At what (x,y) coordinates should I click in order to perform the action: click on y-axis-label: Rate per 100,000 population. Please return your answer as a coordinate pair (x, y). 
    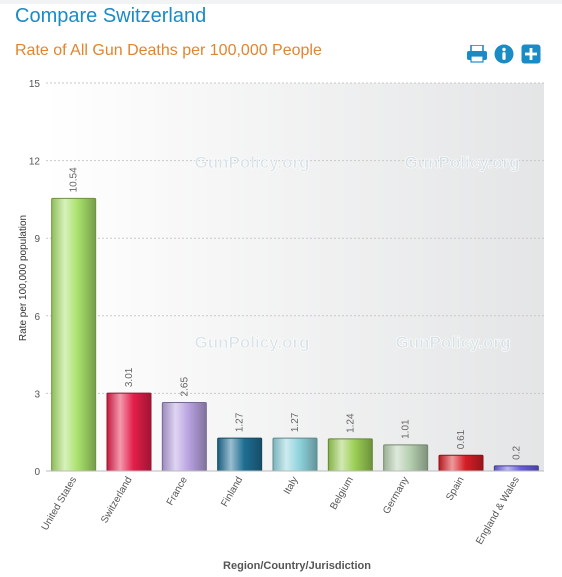
    Looking at the image, I should click on (23, 278).